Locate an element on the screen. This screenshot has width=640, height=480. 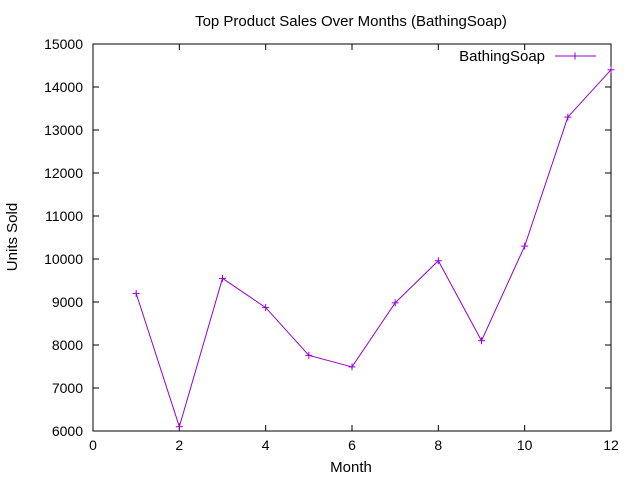
x-tick-label: 8 is located at coordinates (438, 445).